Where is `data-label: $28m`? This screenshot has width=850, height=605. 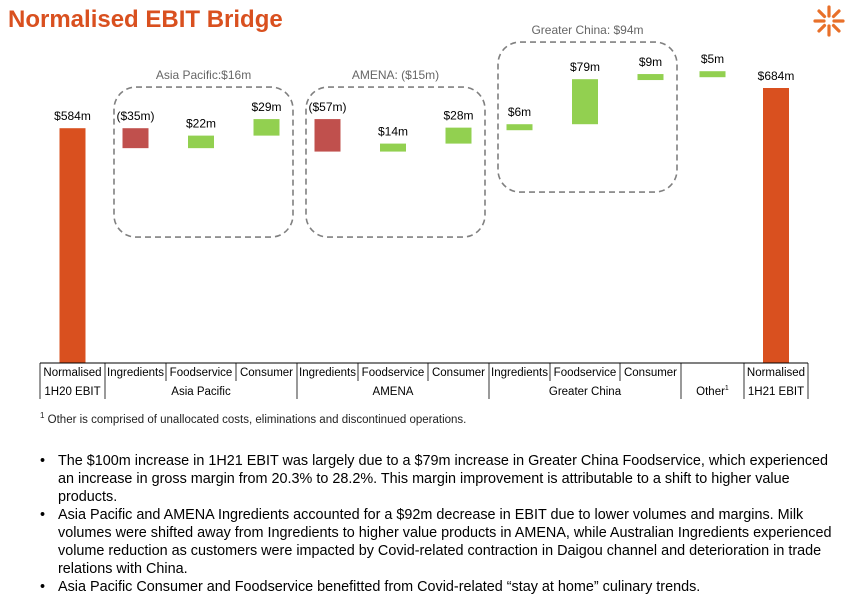 data-label: $28m is located at coordinates (458, 116).